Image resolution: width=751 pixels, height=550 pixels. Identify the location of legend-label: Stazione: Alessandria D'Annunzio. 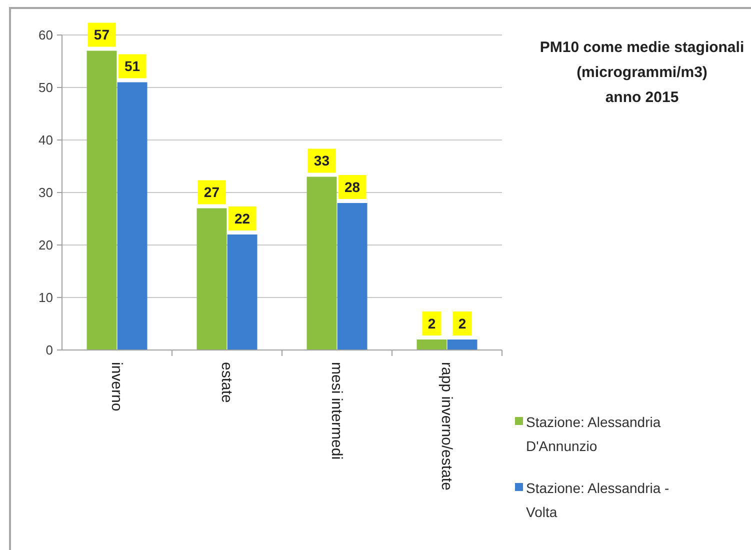
(593, 434).